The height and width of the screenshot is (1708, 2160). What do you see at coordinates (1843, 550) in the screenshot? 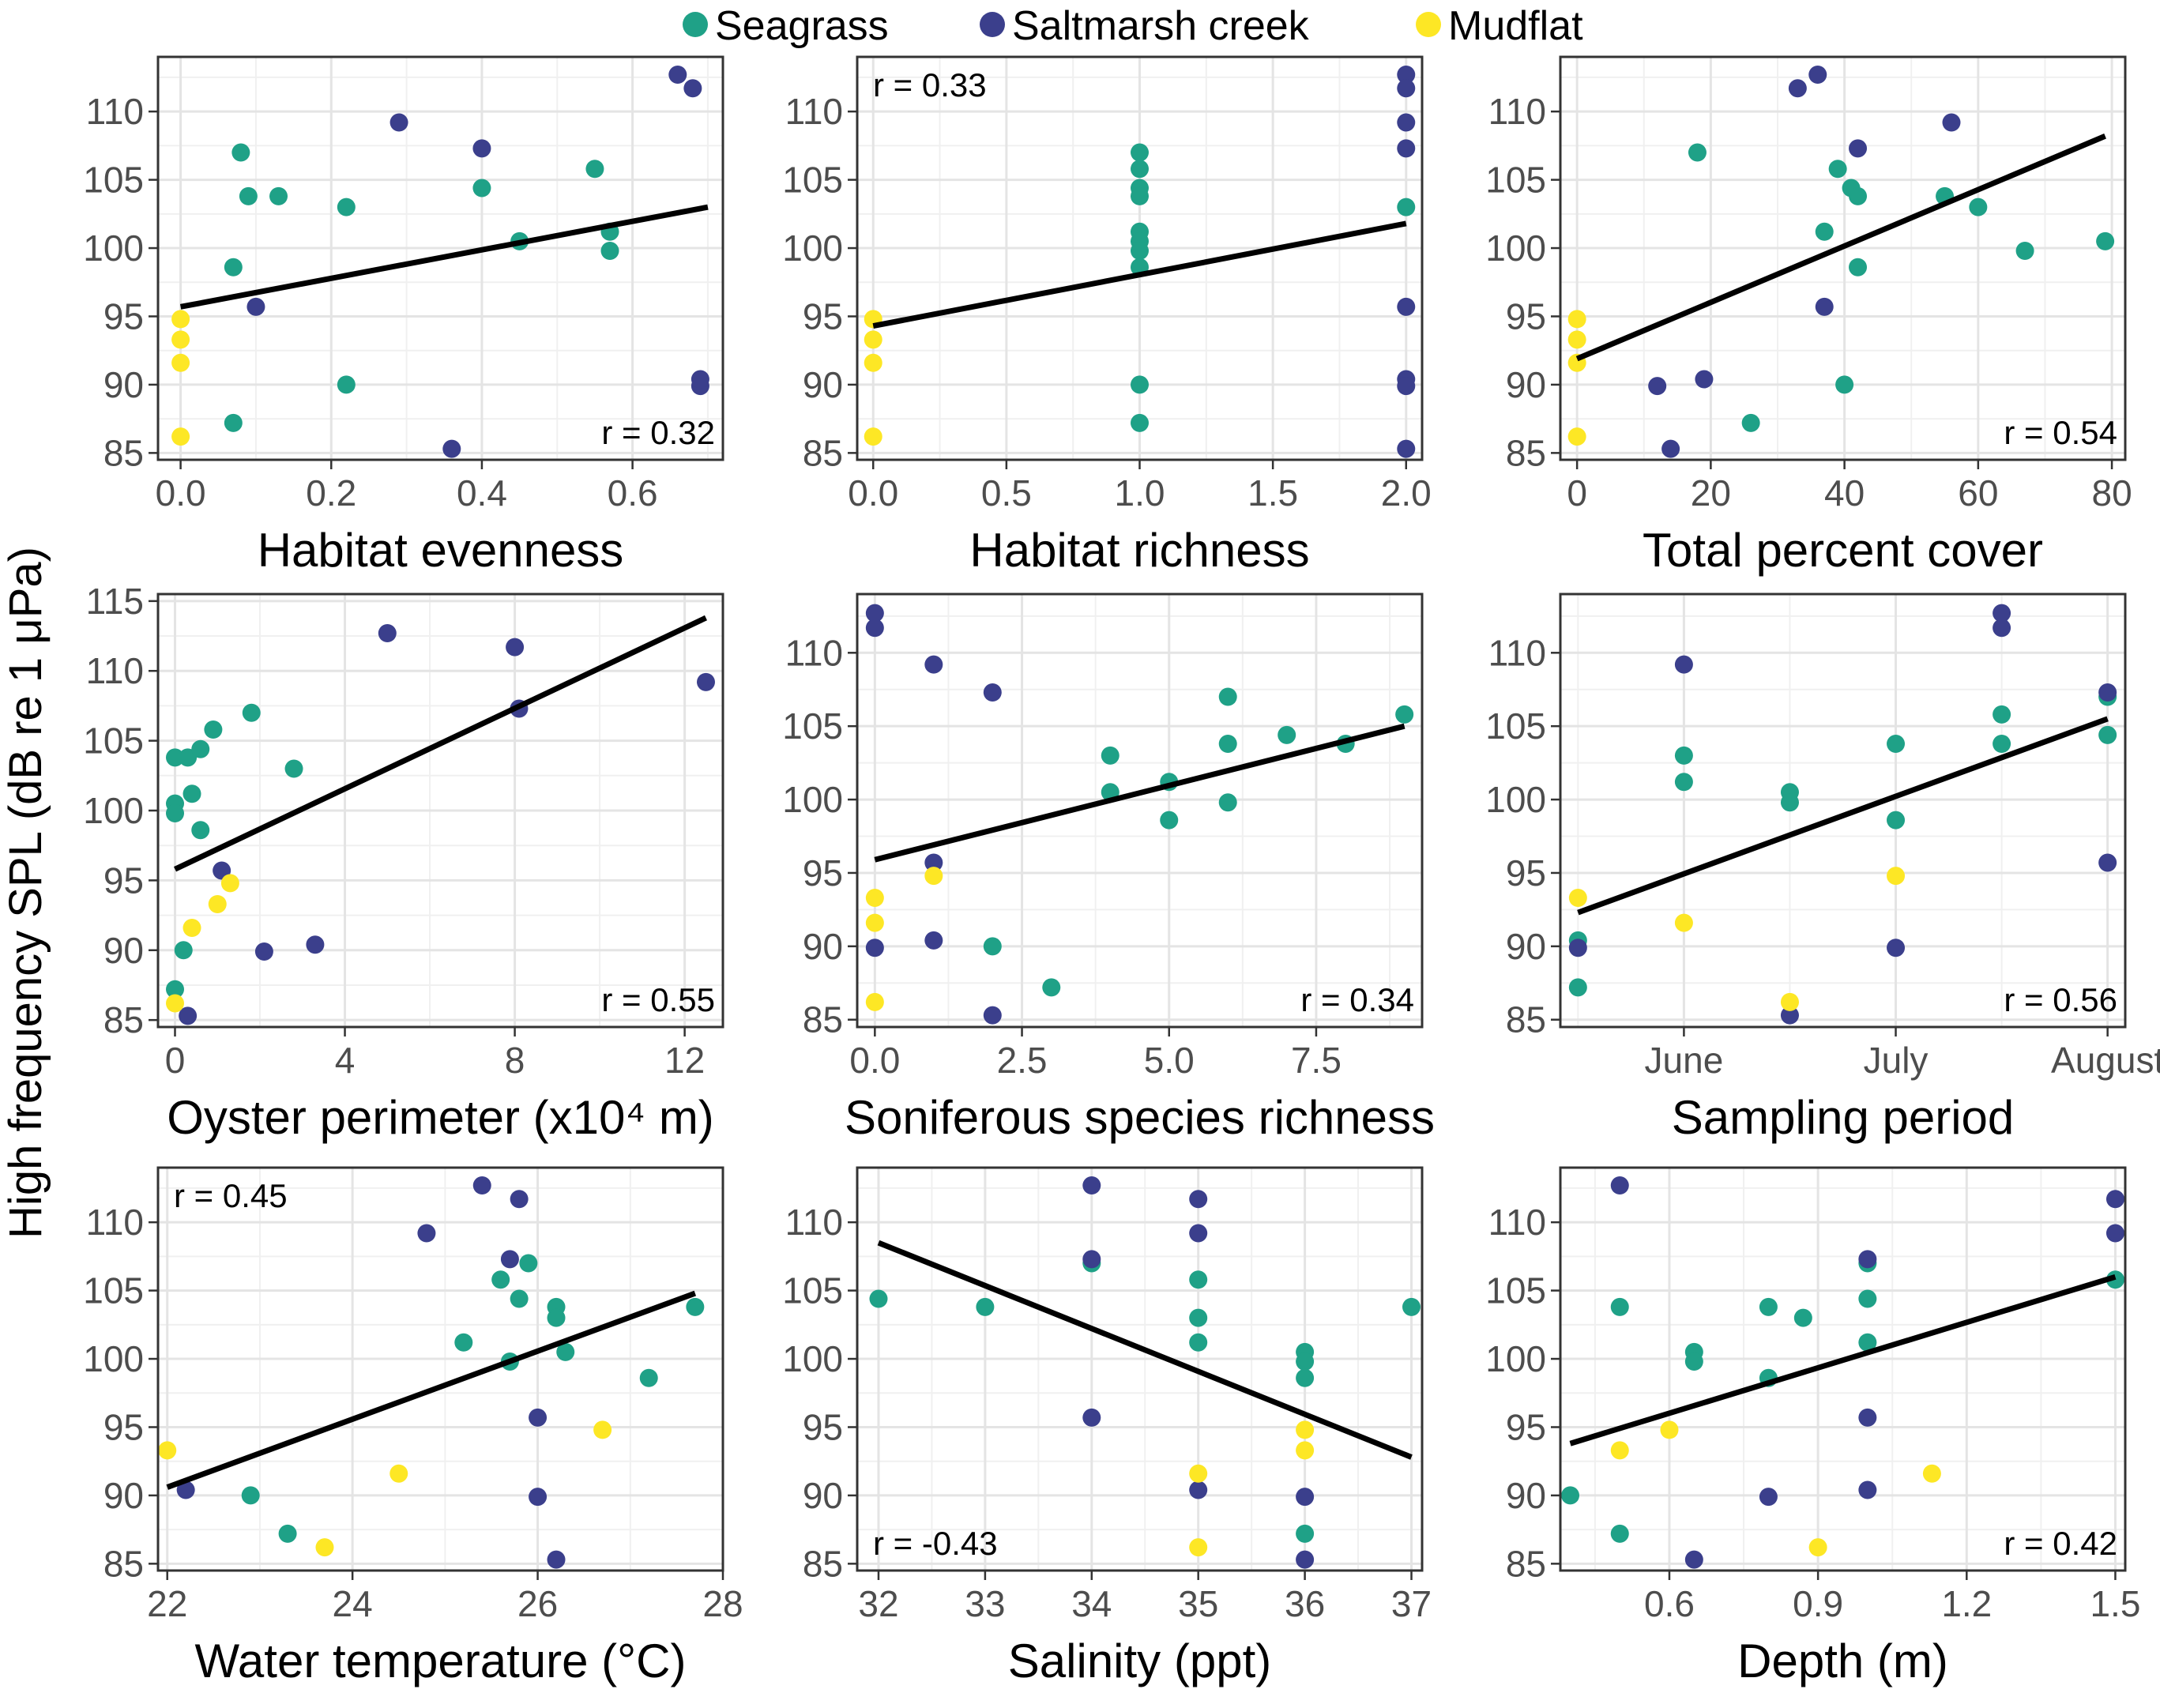
I see `x-axis-label: Total percent cover` at bounding box center [1843, 550].